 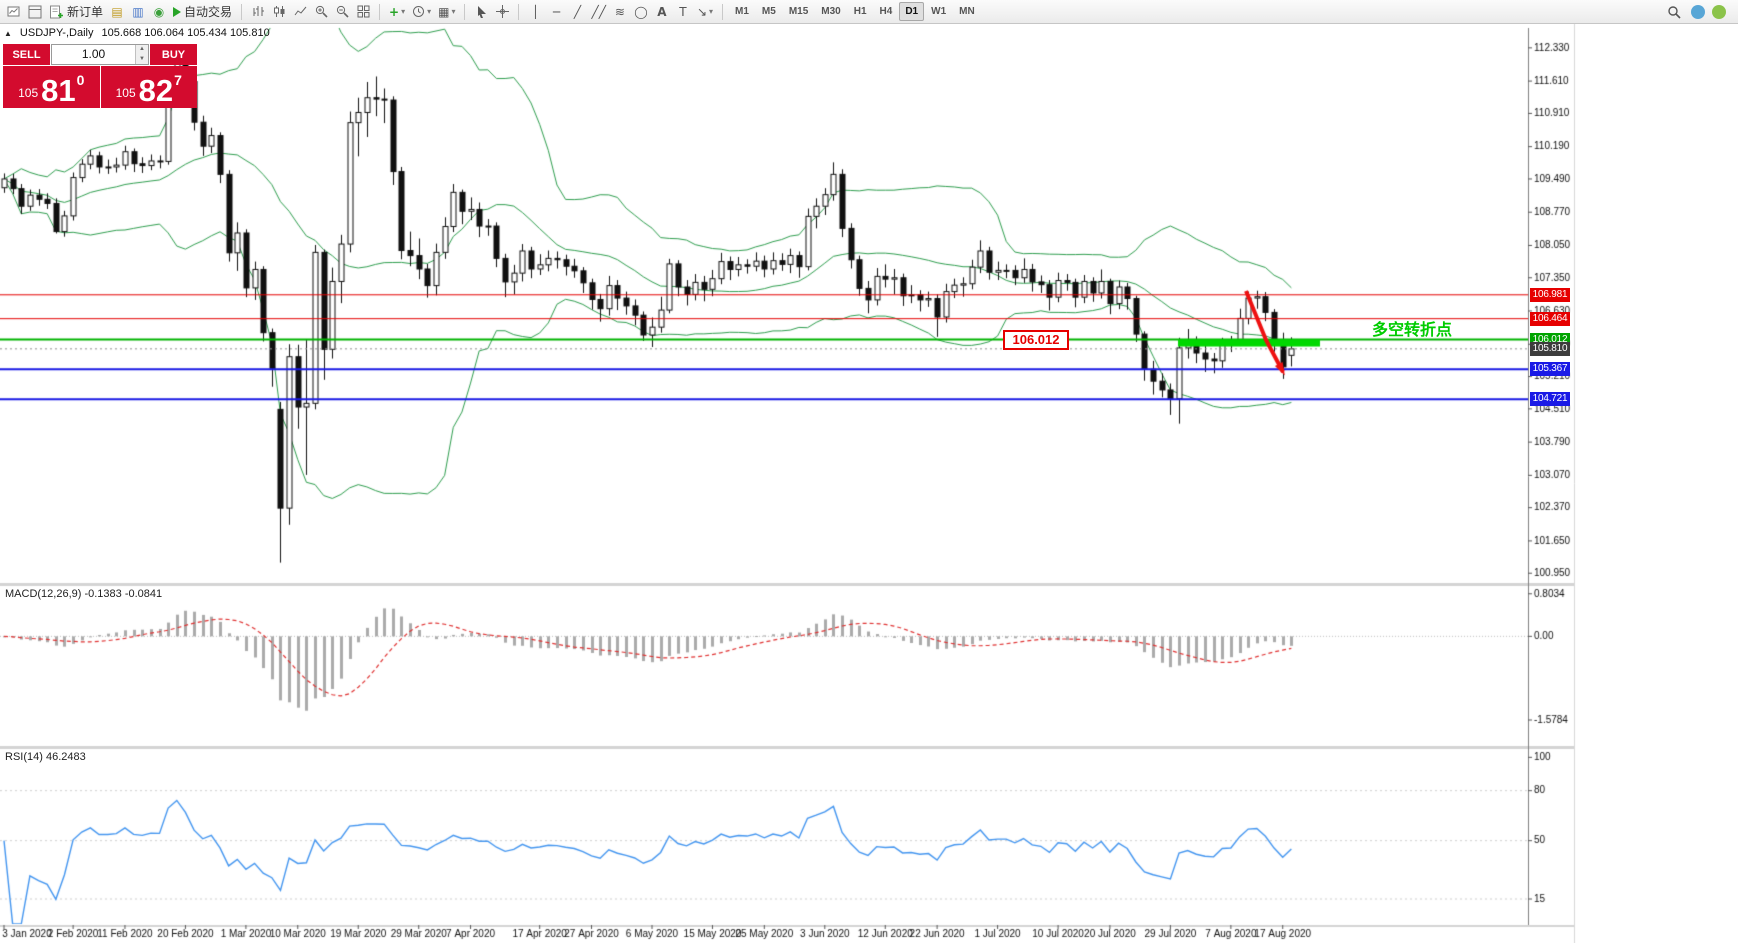 I want to click on volume-down-button: ▼, so click(x=142, y=59).